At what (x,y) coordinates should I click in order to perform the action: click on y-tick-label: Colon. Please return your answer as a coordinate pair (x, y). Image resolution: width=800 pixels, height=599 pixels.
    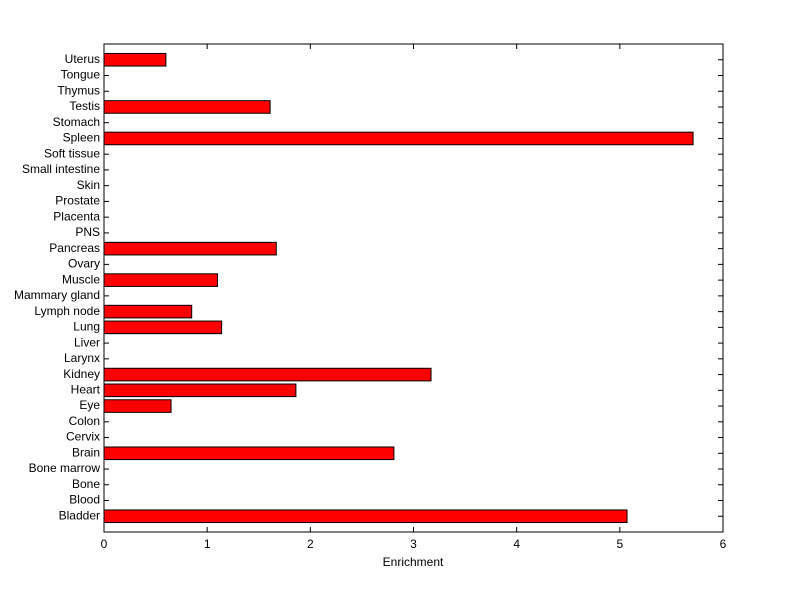
    Looking at the image, I should click on (84, 421).